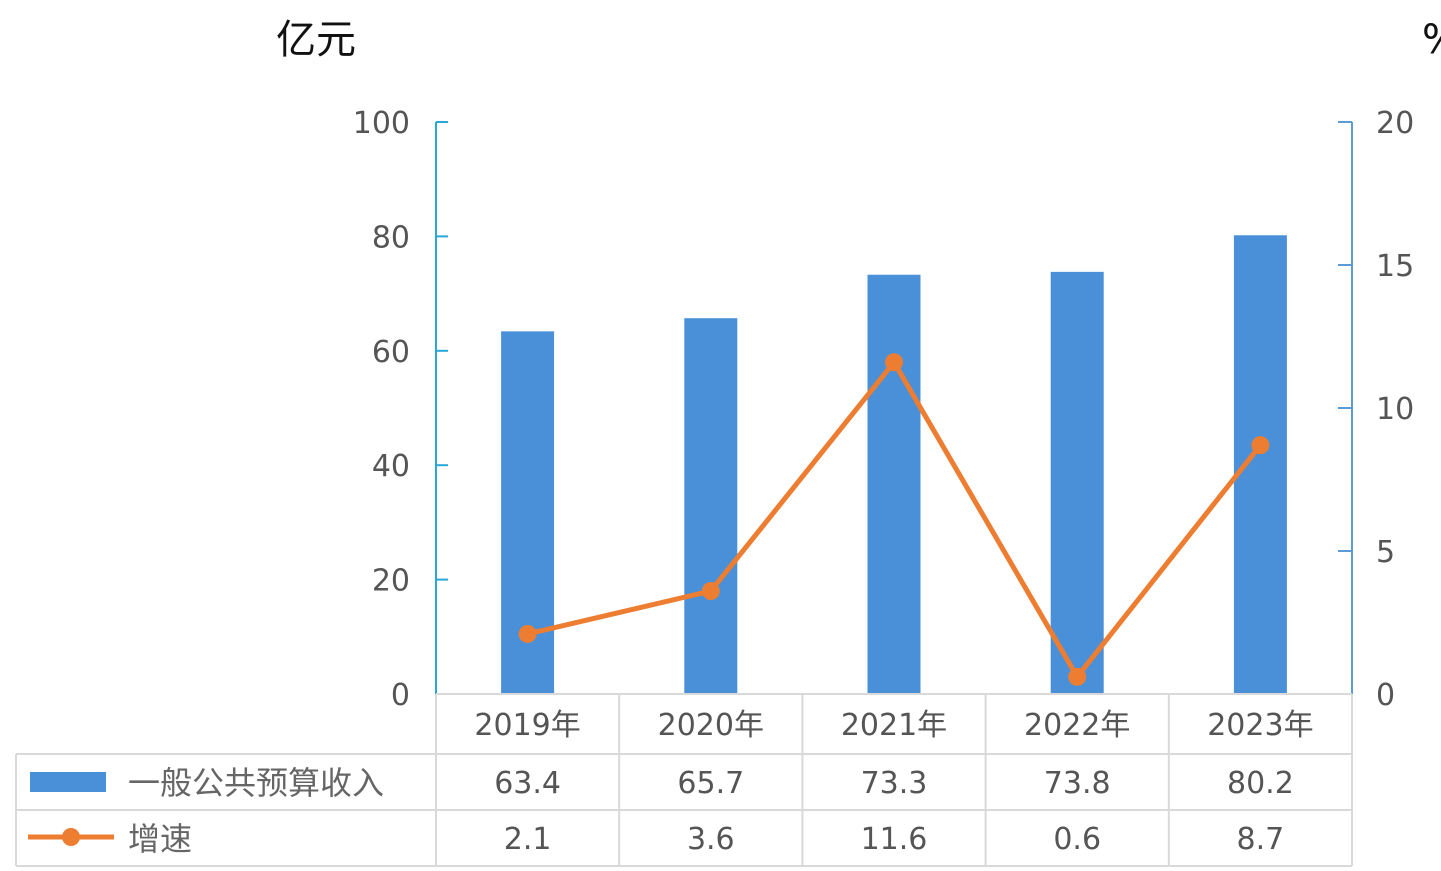  I want to click on y-right-tick-label-2: 10, so click(1395, 409).